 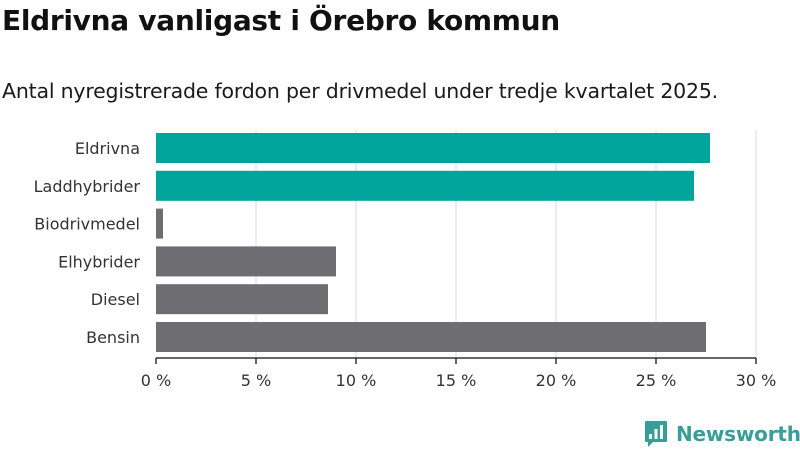 I want to click on x-tick-label: 25 %, so click(x=656, y=380).